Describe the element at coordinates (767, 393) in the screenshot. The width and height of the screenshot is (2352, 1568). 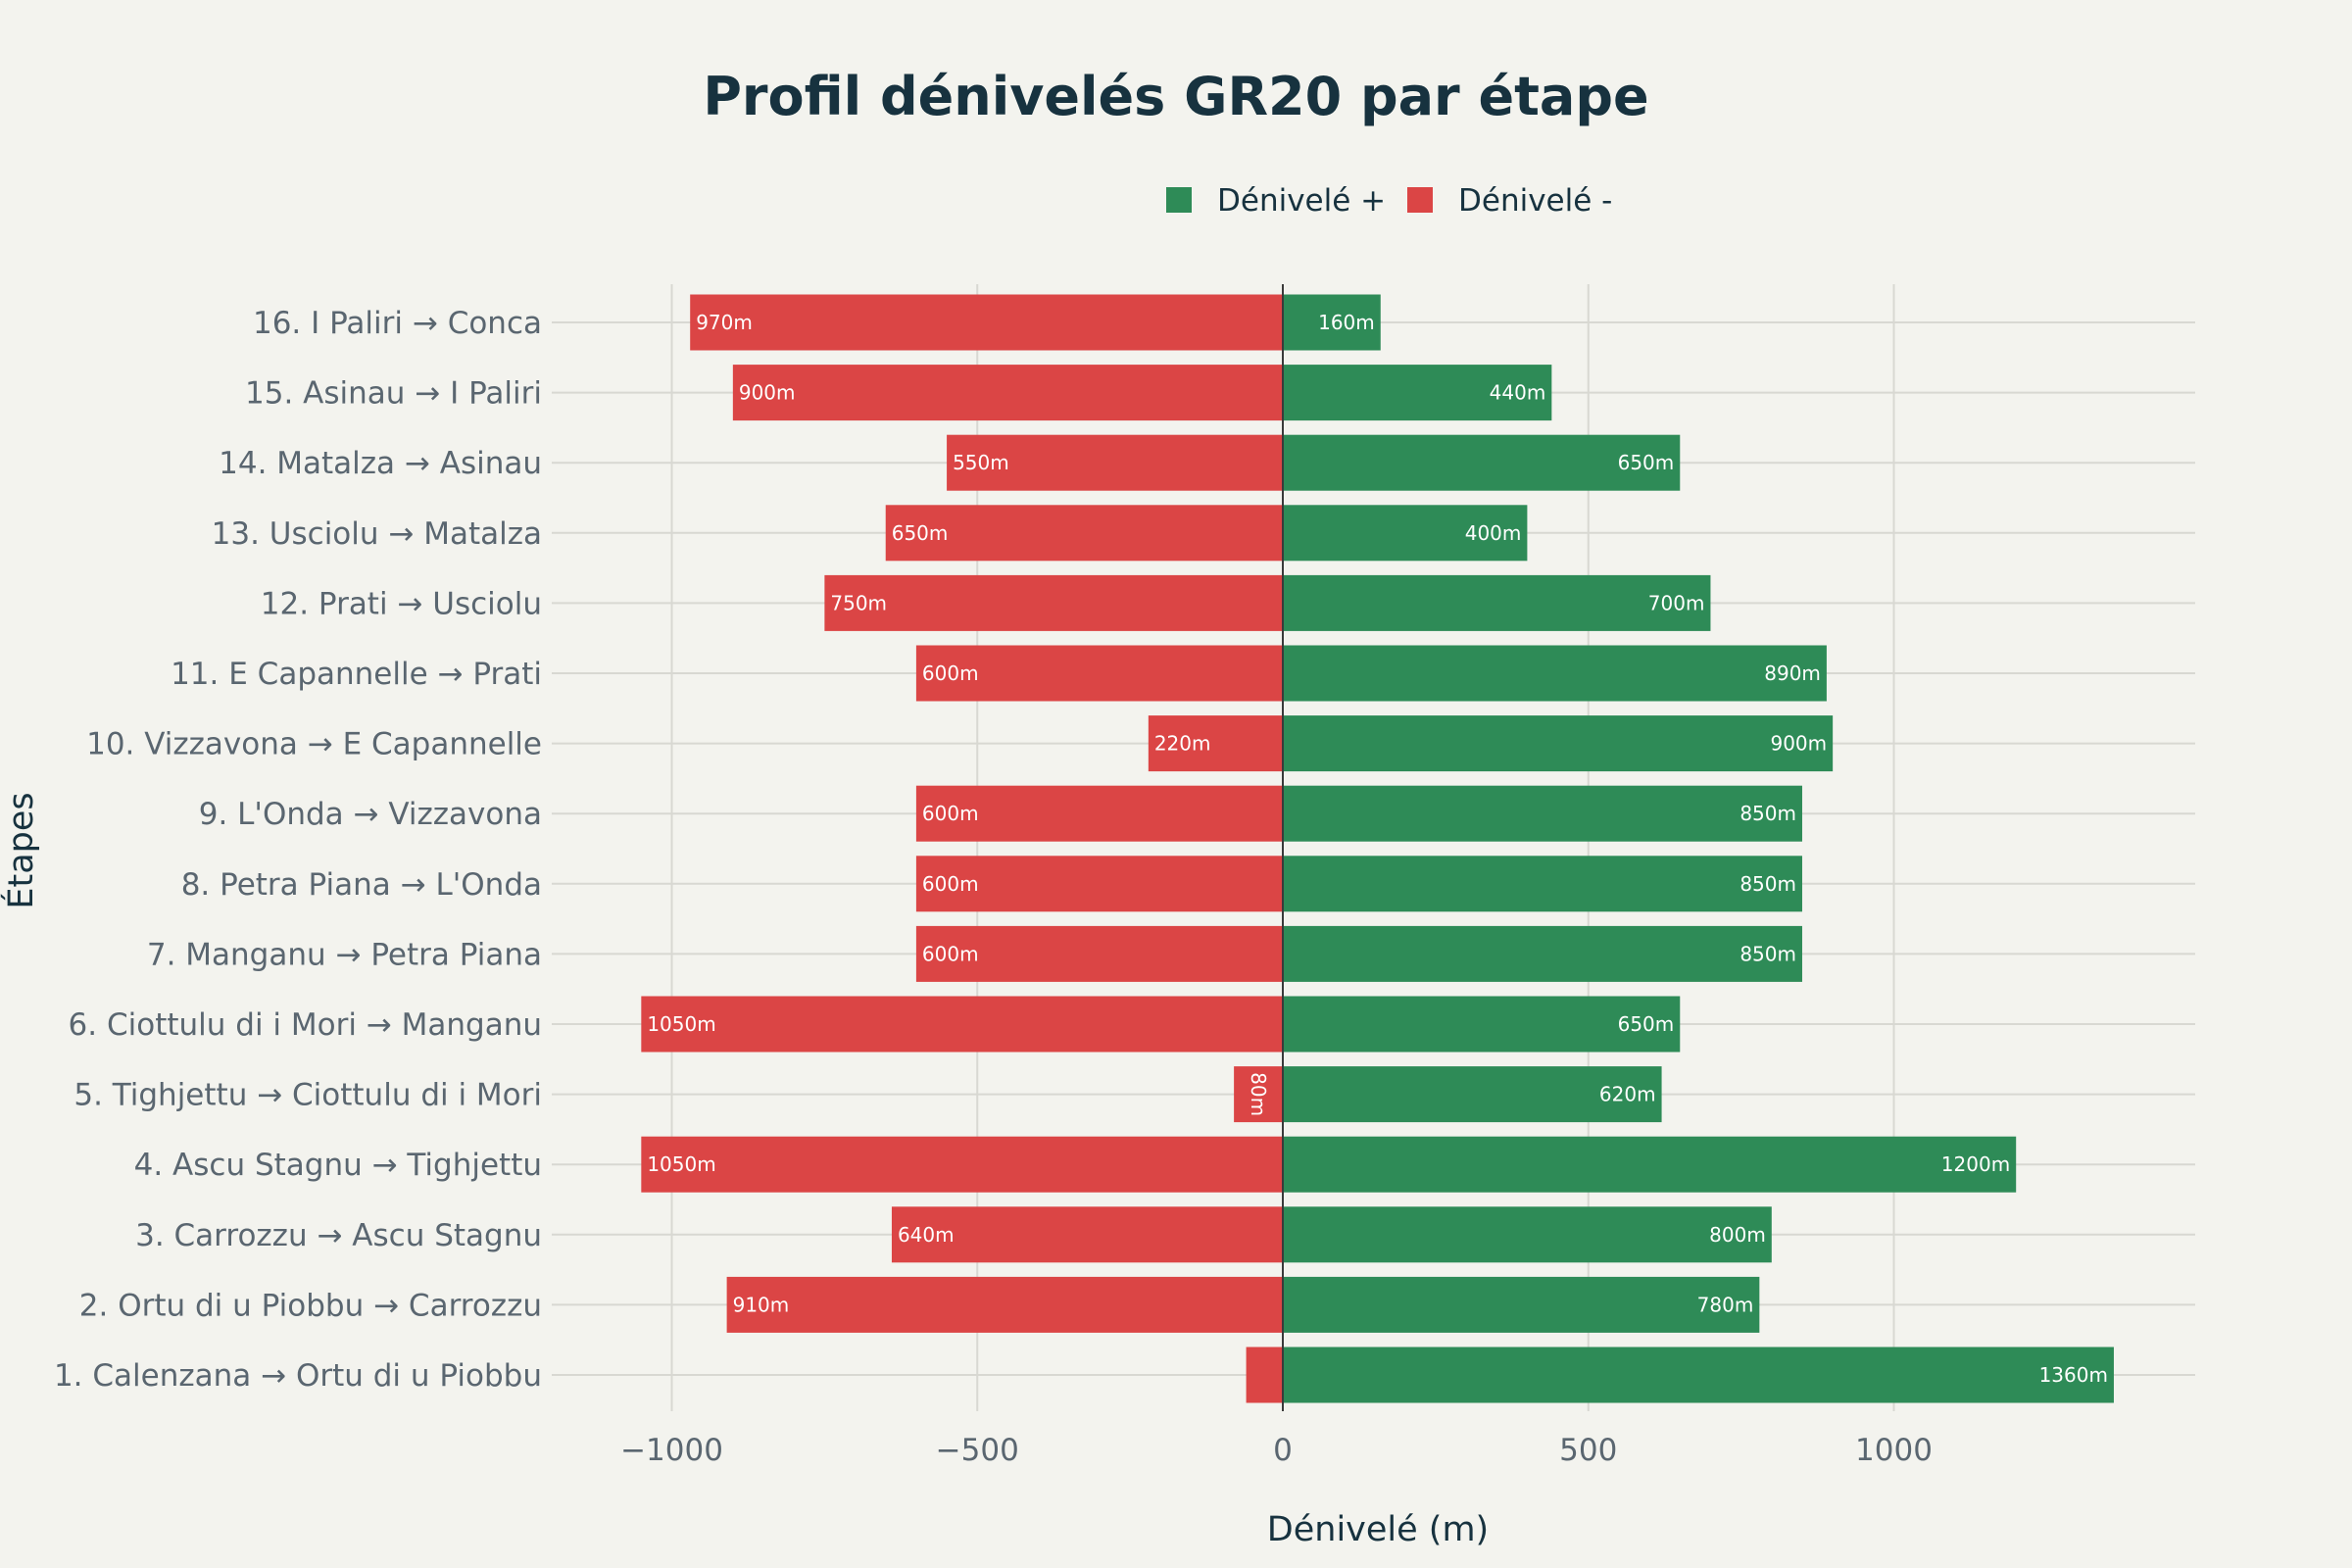
I see `data-label-negative: 900m` at that location.